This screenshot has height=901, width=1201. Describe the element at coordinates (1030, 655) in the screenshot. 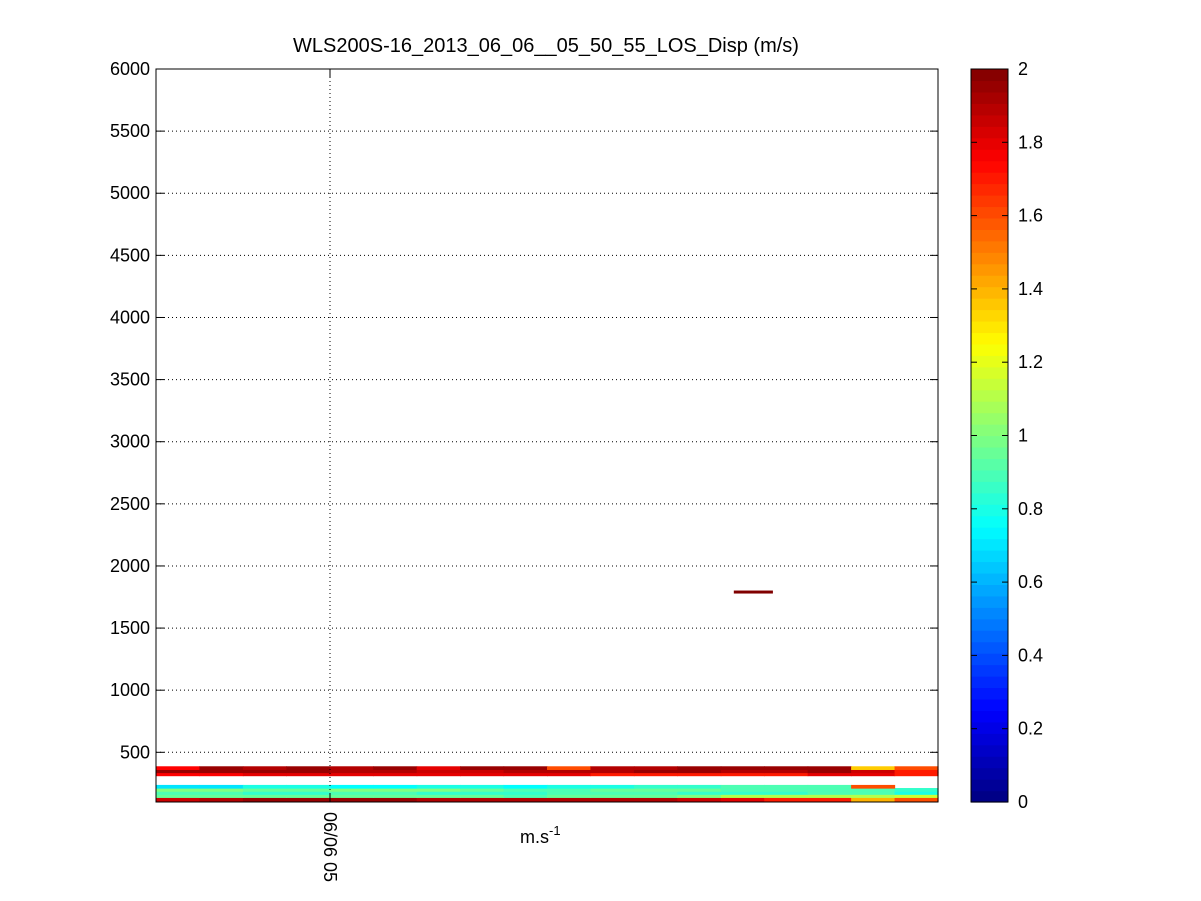

I see `colorbar-tick-label: 0.4` at that location.